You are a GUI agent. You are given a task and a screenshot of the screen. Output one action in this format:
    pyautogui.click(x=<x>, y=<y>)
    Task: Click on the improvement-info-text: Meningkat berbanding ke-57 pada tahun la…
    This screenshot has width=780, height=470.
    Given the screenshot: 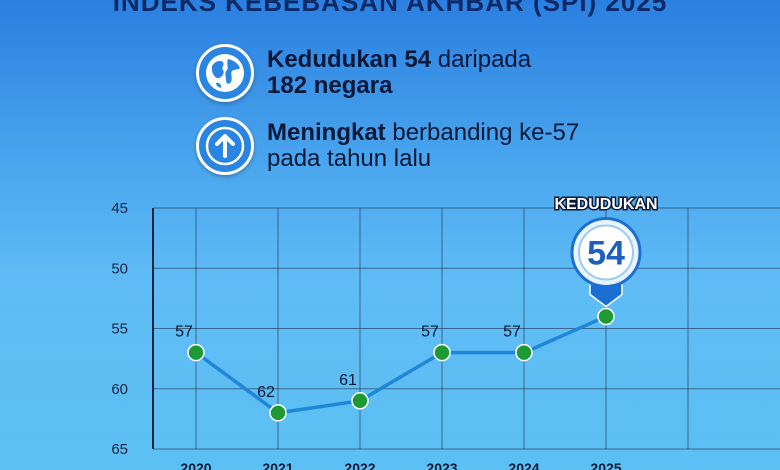 What is the action you would take?
    pyautogui.click(x=423, y=146)
    